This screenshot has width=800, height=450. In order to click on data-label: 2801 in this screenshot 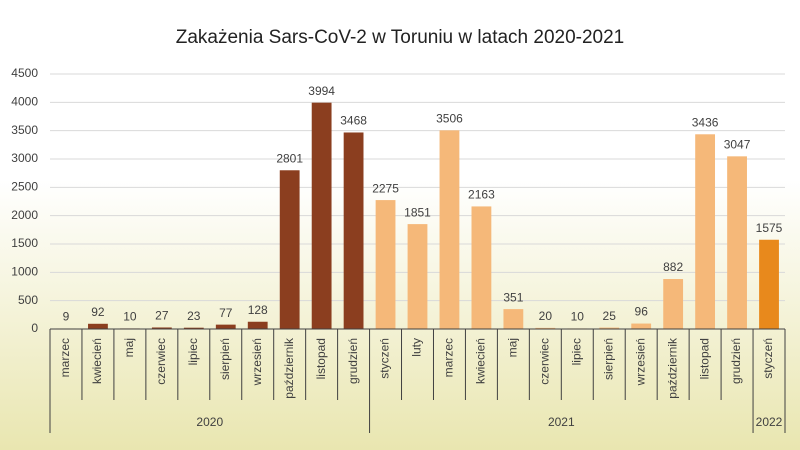, I will do `click(289, 158)`.